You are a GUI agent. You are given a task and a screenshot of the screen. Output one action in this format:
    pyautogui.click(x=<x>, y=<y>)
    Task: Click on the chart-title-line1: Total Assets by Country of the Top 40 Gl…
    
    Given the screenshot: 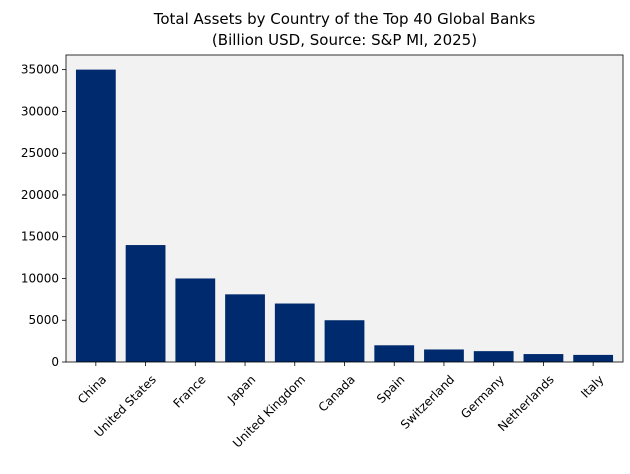 What is the action you would take?
    pyautogui.click(x=344, y=19)
    